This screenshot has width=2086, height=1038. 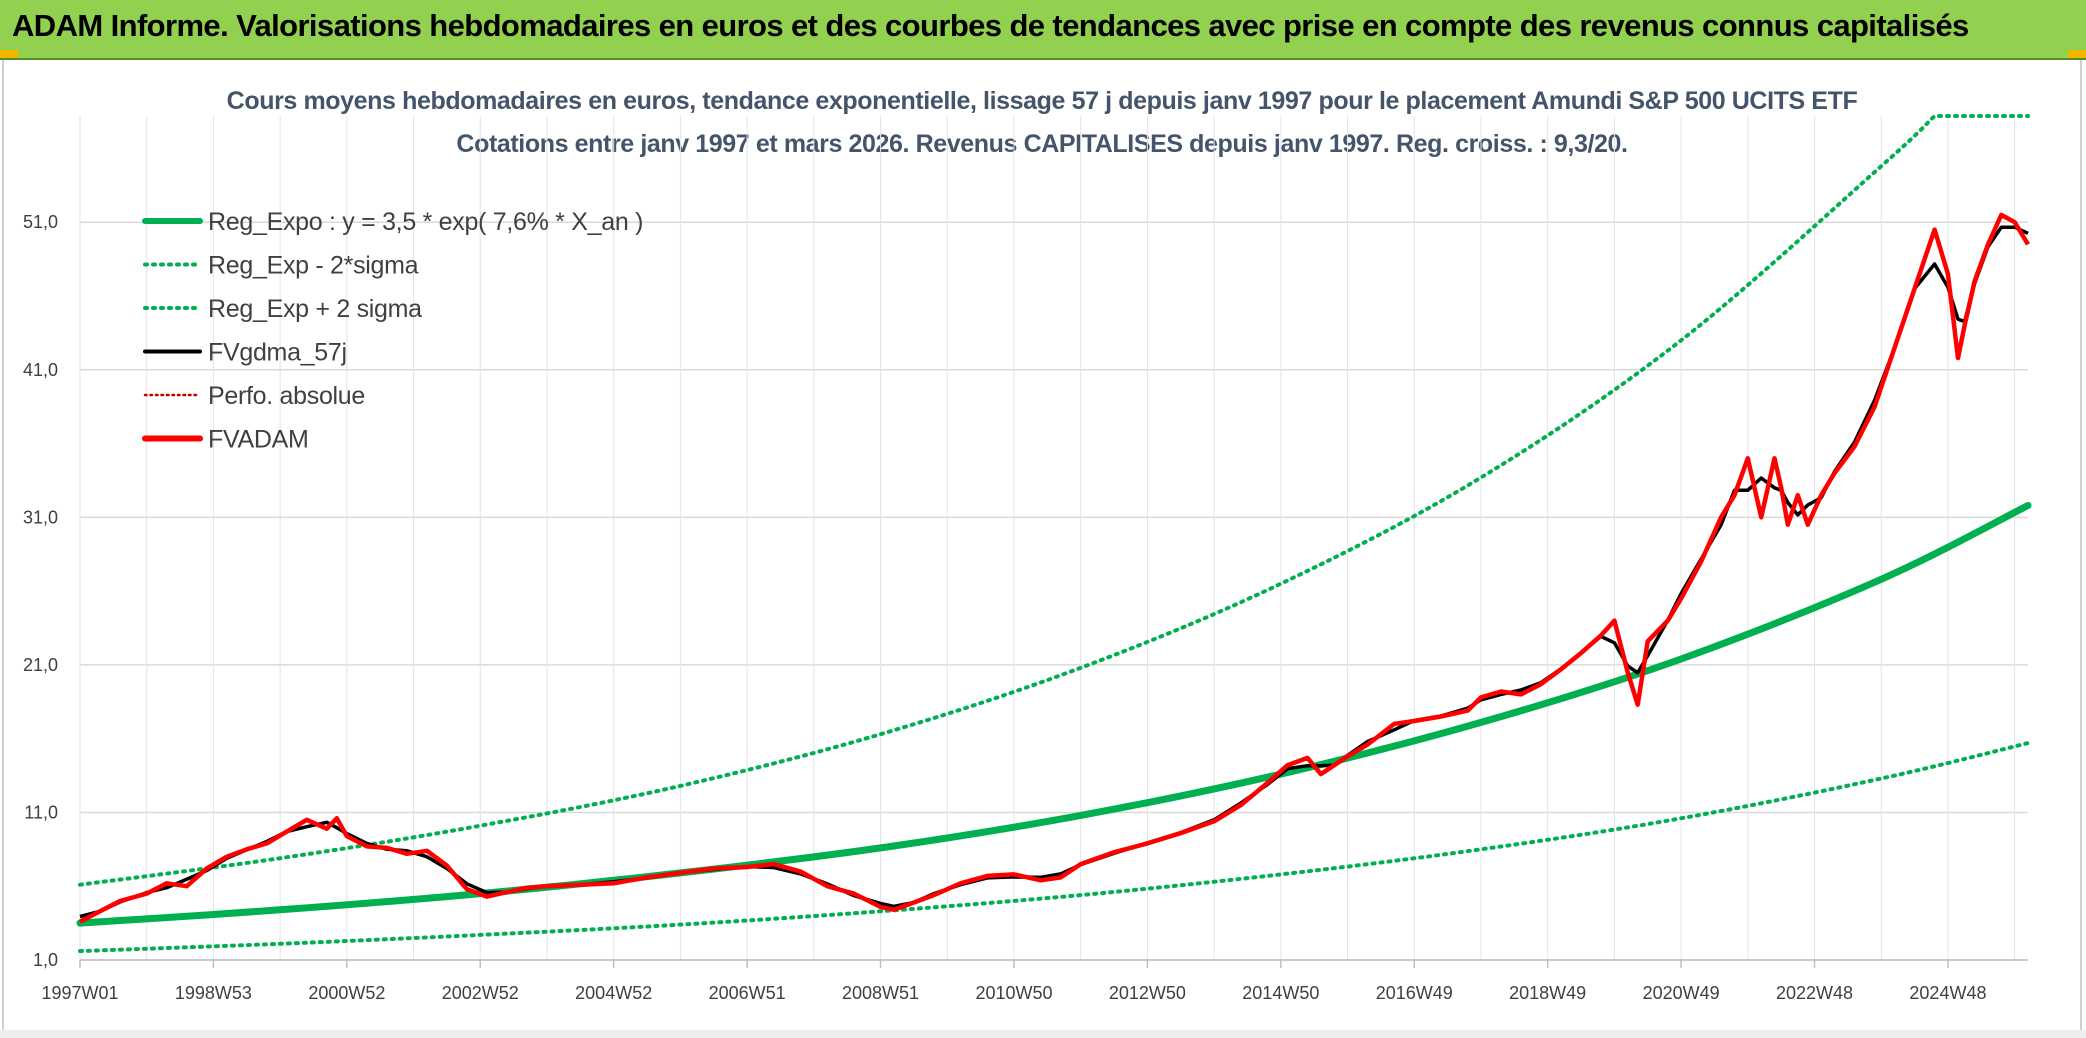 I want to click on x-tick-label: 2008W51, so click(x=880, y=993).